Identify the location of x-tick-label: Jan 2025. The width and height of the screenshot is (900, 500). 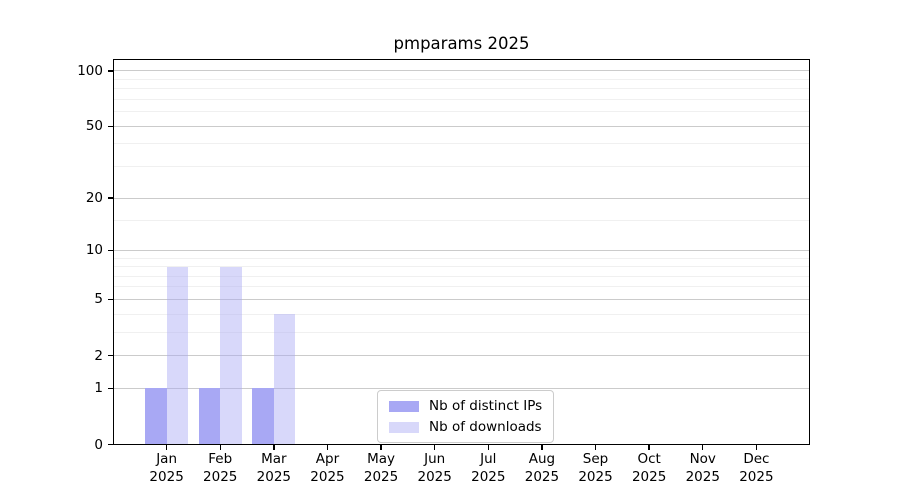
(167, 468).